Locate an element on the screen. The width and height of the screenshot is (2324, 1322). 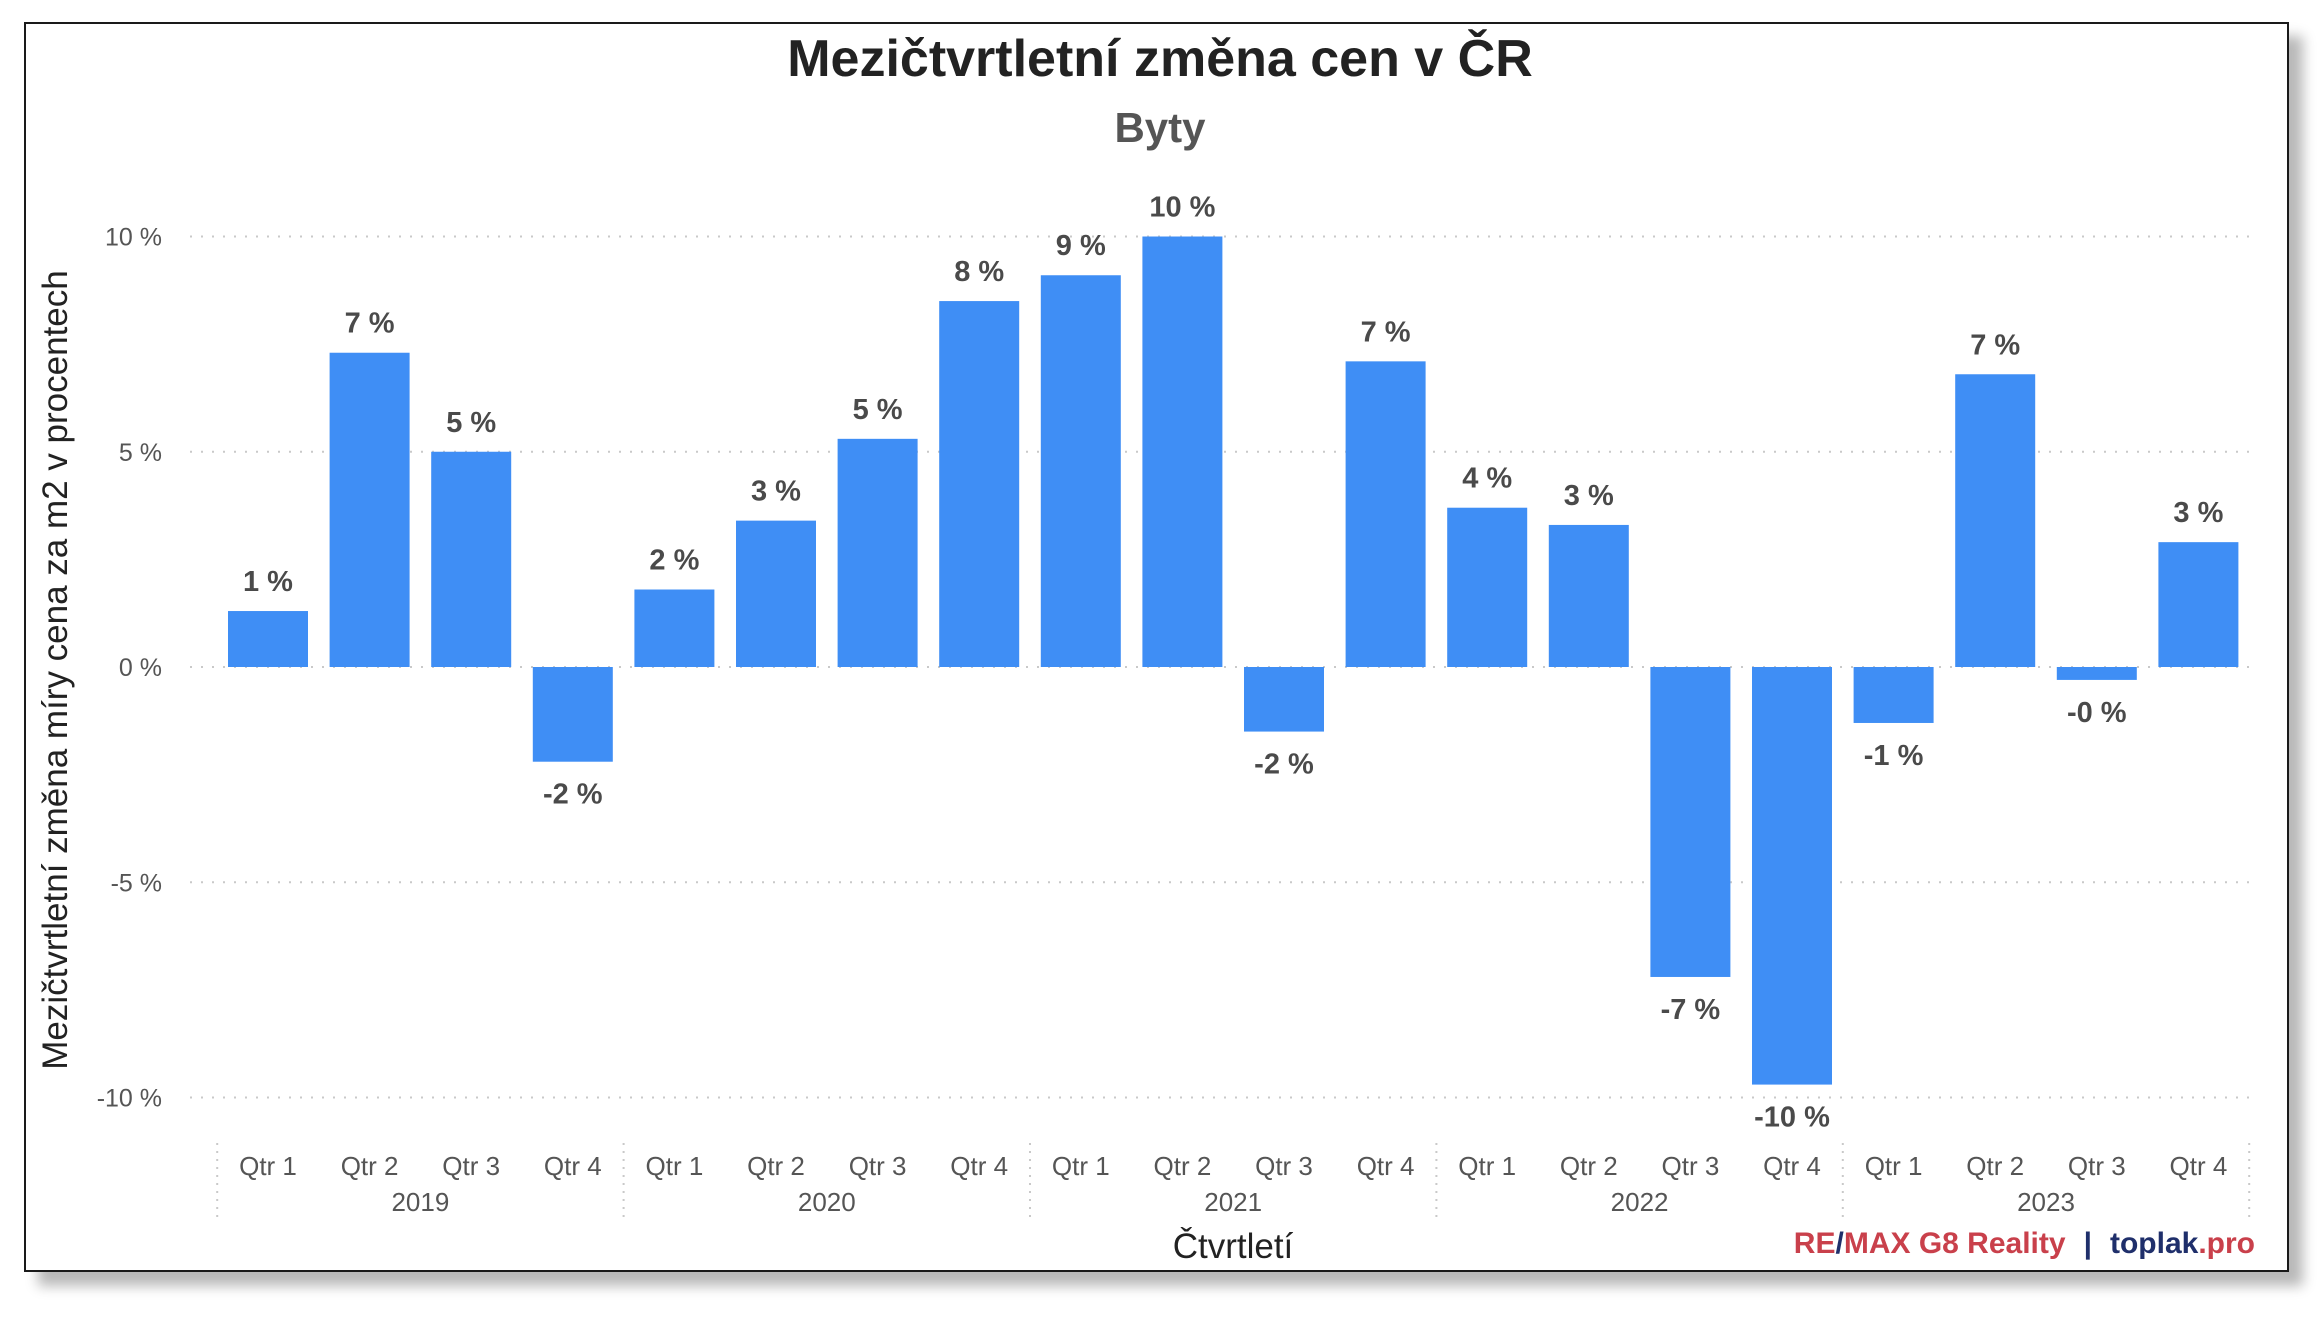
year-label: 2022 is located at coordinates (1640, 1202).